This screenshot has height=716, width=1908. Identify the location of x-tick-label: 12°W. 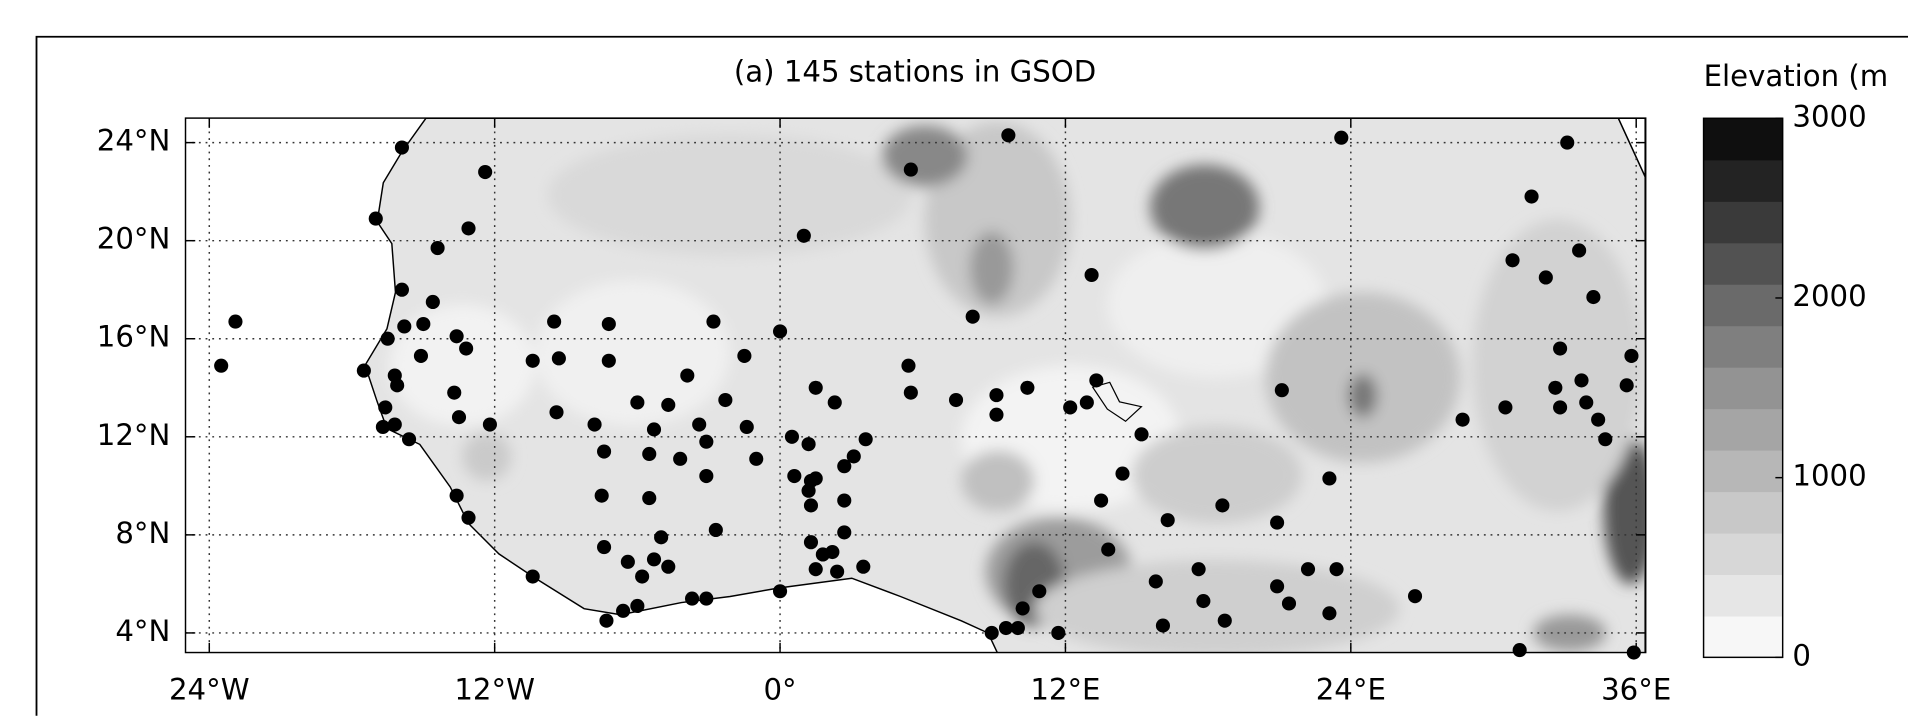
(494, 689).